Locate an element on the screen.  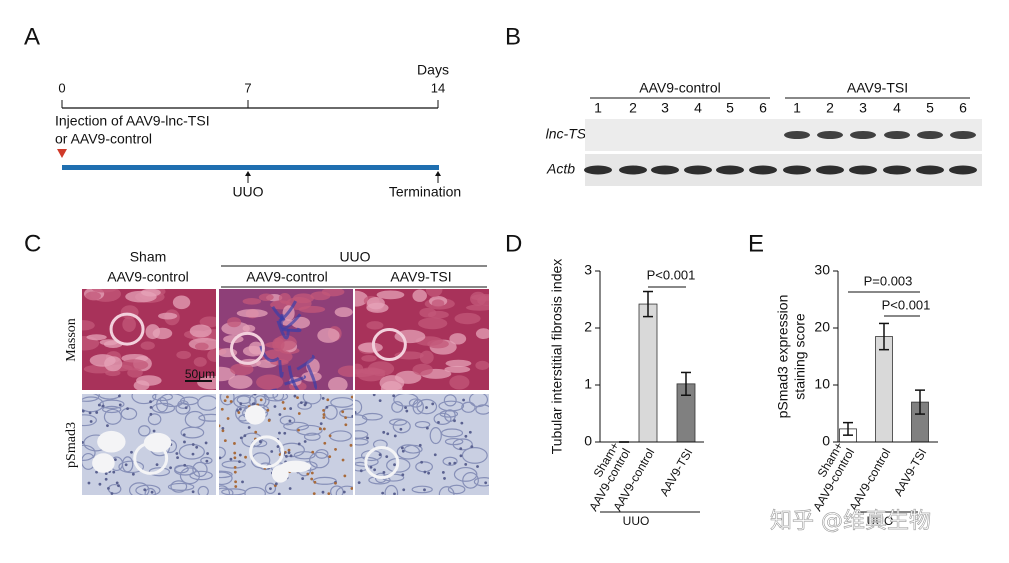
arrow-head is located at coordinates (438, 173).